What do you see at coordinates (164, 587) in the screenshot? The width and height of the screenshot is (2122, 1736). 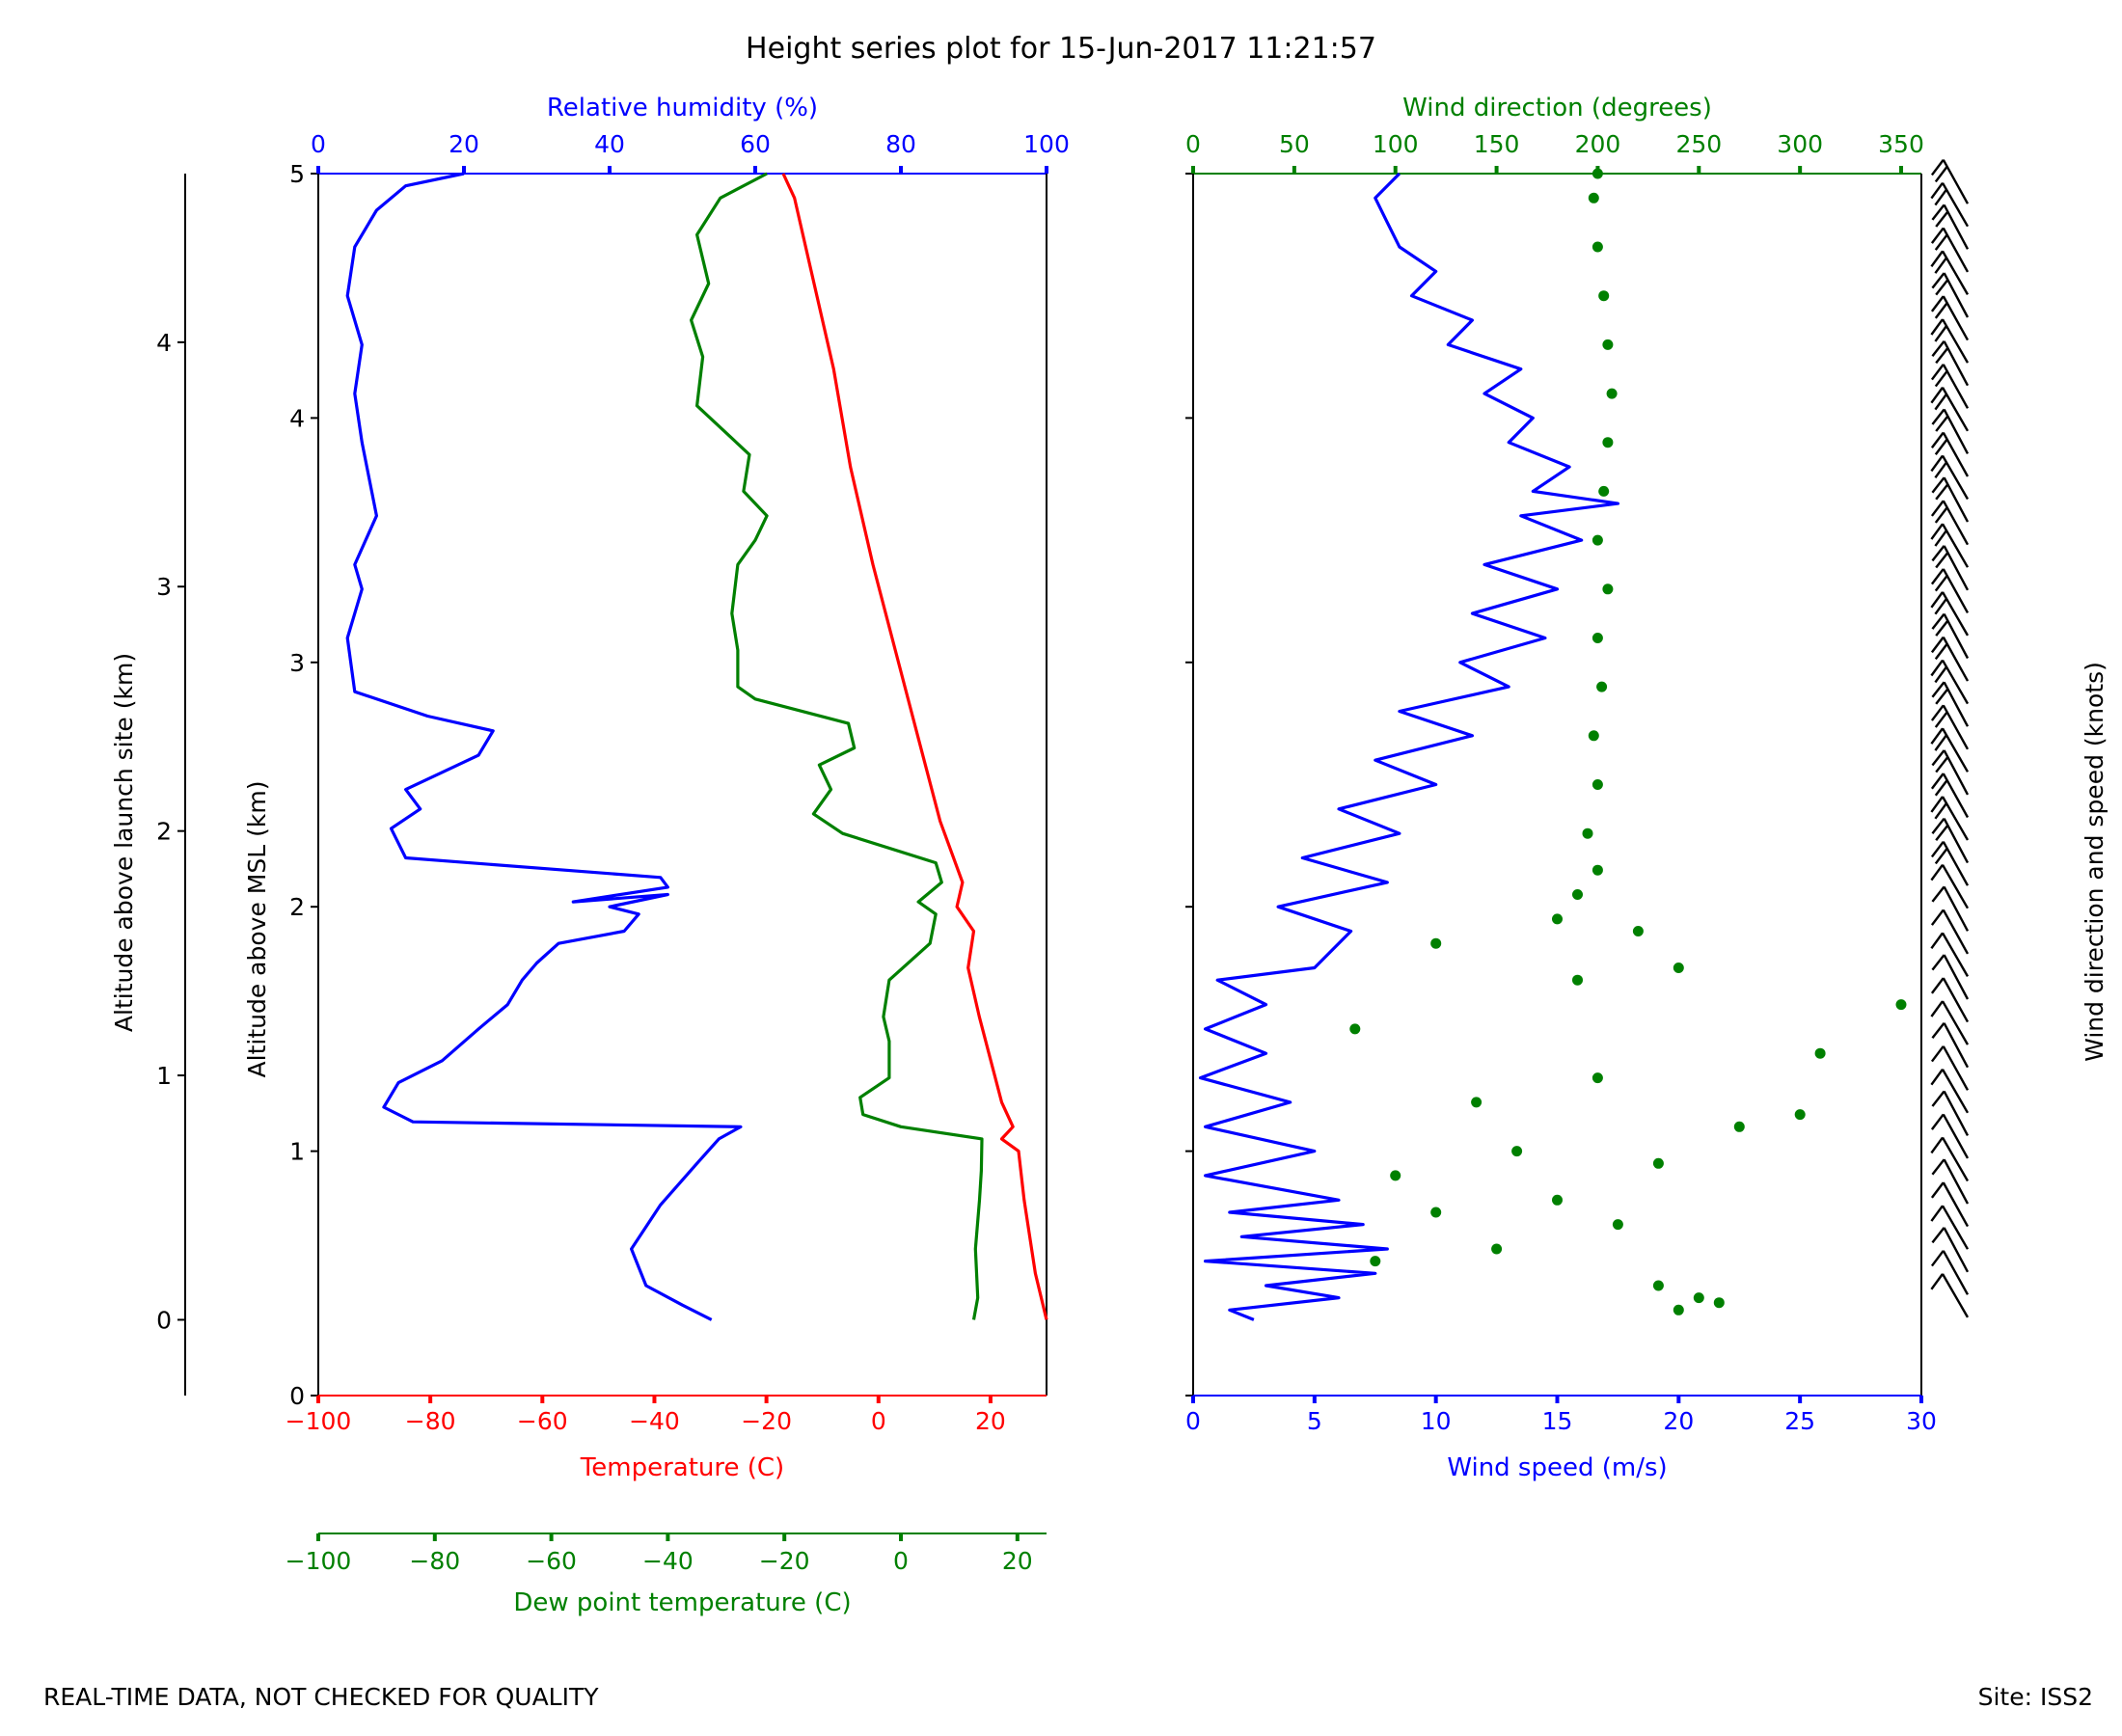 I see `launch-tick-label: 3` at bounding box center [164, 587].